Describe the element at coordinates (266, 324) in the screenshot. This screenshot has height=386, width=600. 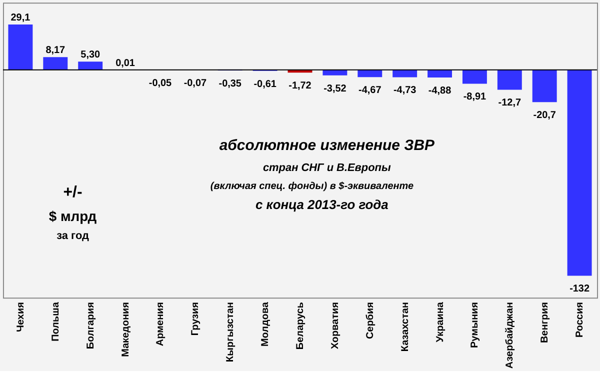
I see `x-tick-label: Молдова` at that location.